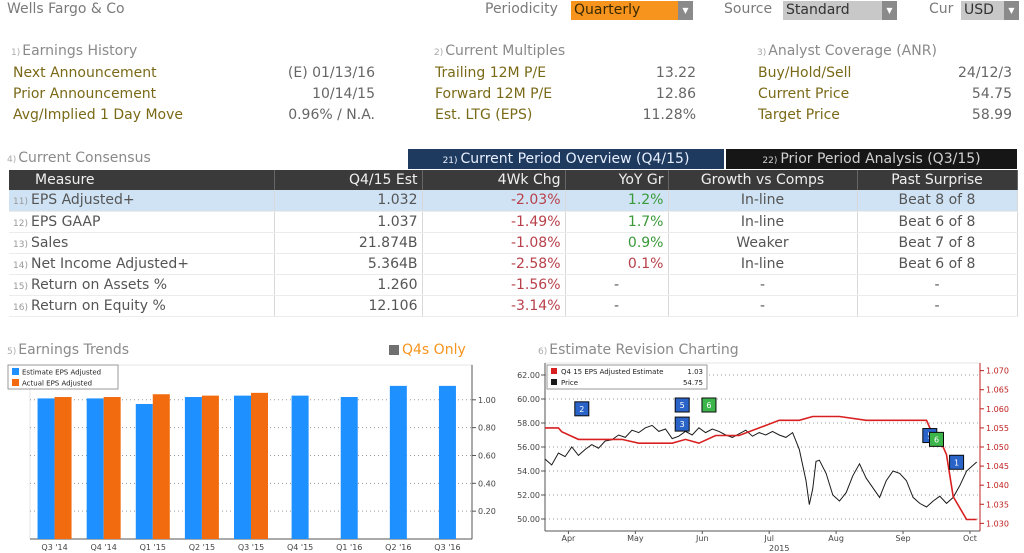  I want to click on measure-cell: 14) Net Income Adjusted+, so click(142, 264).